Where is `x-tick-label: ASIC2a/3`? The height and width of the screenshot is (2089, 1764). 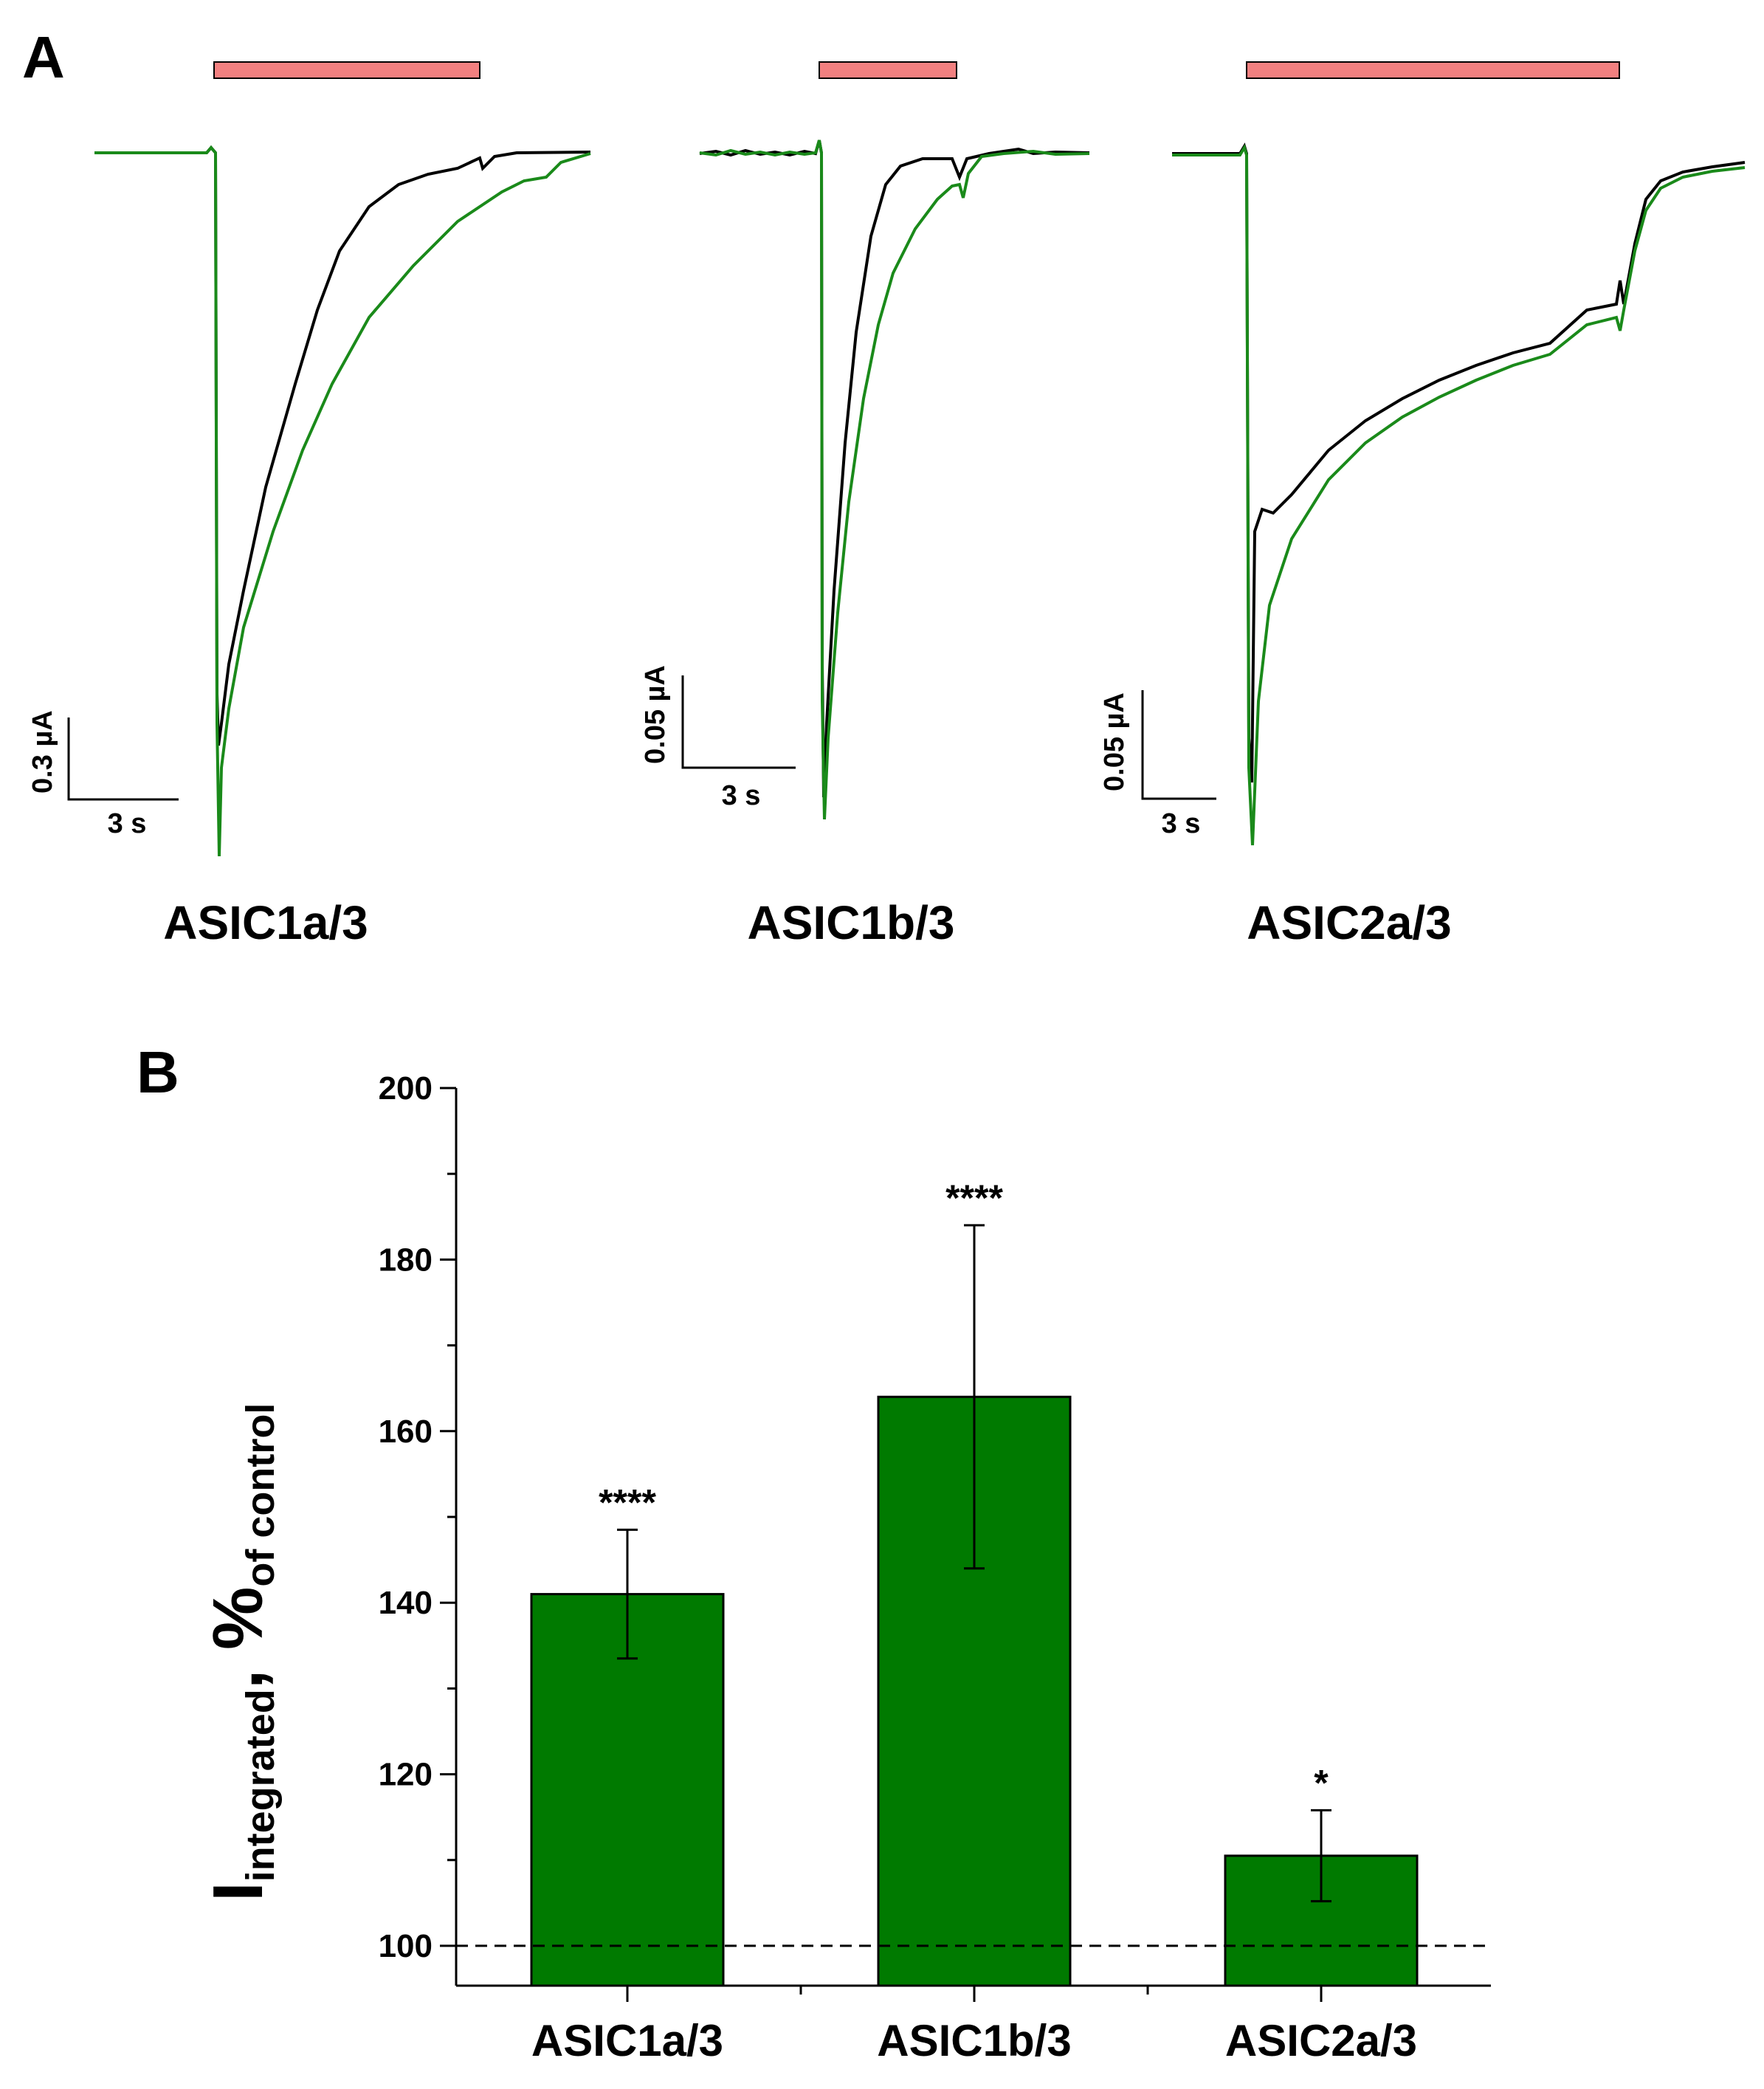 x-tick-label: ASIC2a/3 is located at coordinates (1321, 2041).